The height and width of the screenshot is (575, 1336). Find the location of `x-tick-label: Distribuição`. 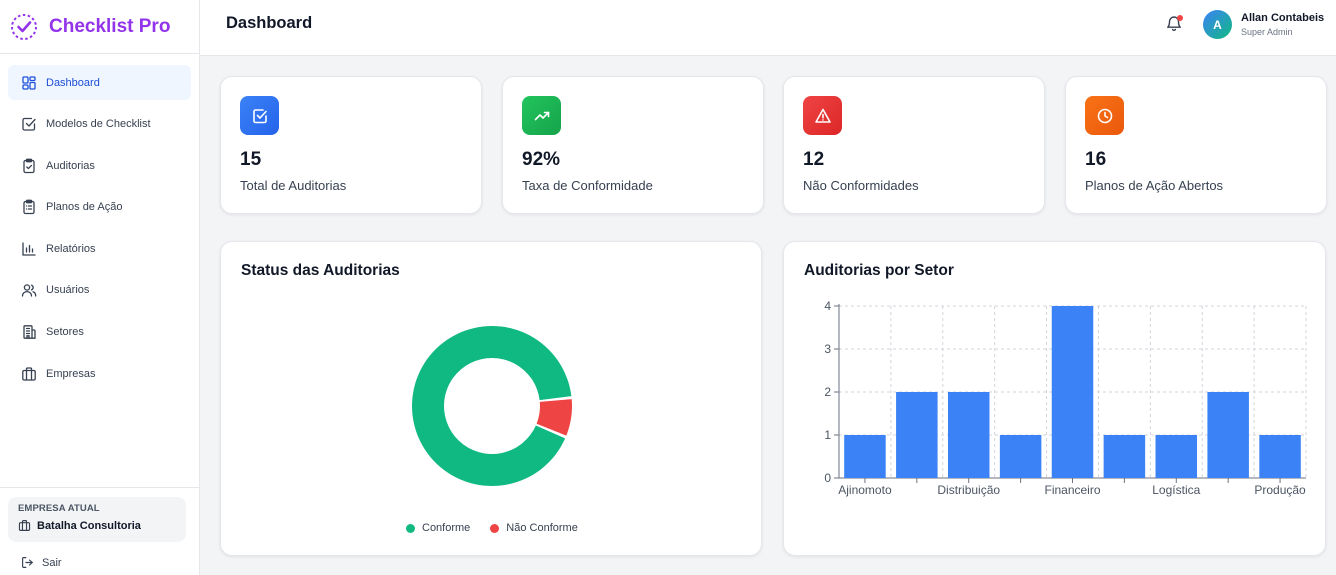

x-tick-label: Distribuição is located at coordinates (968, 490).